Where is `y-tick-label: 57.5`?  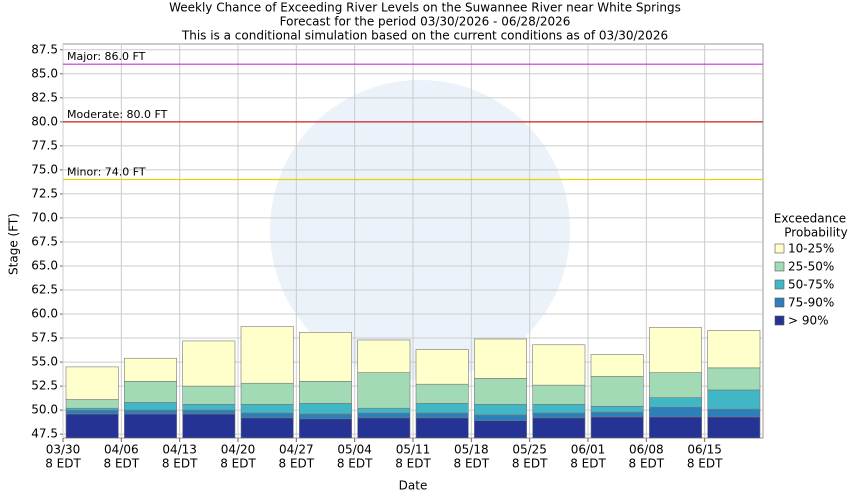 y-tick-label: 57.5 is located at coordinates (44, 338).